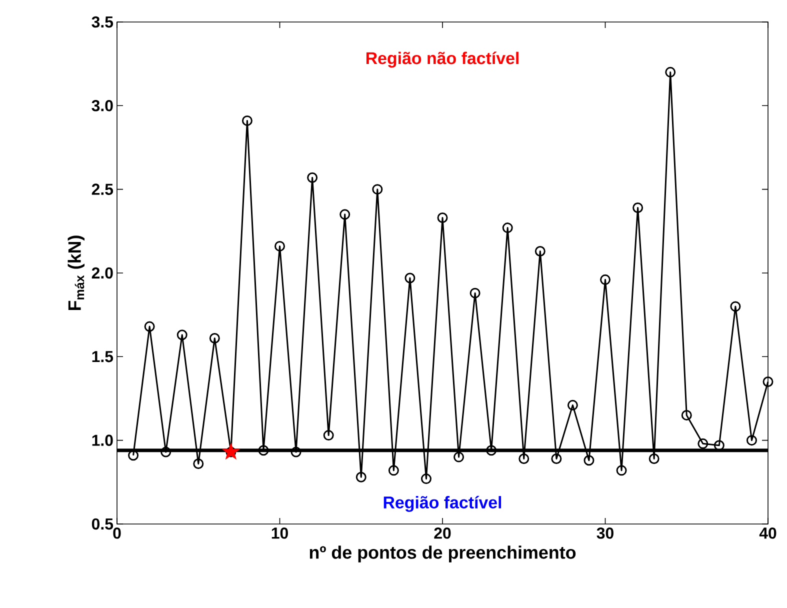  Describe the element at coordinates (76, 273) in the screenshot. I see `y-axis-title: F$_{máx}$ (kN)` at that location.